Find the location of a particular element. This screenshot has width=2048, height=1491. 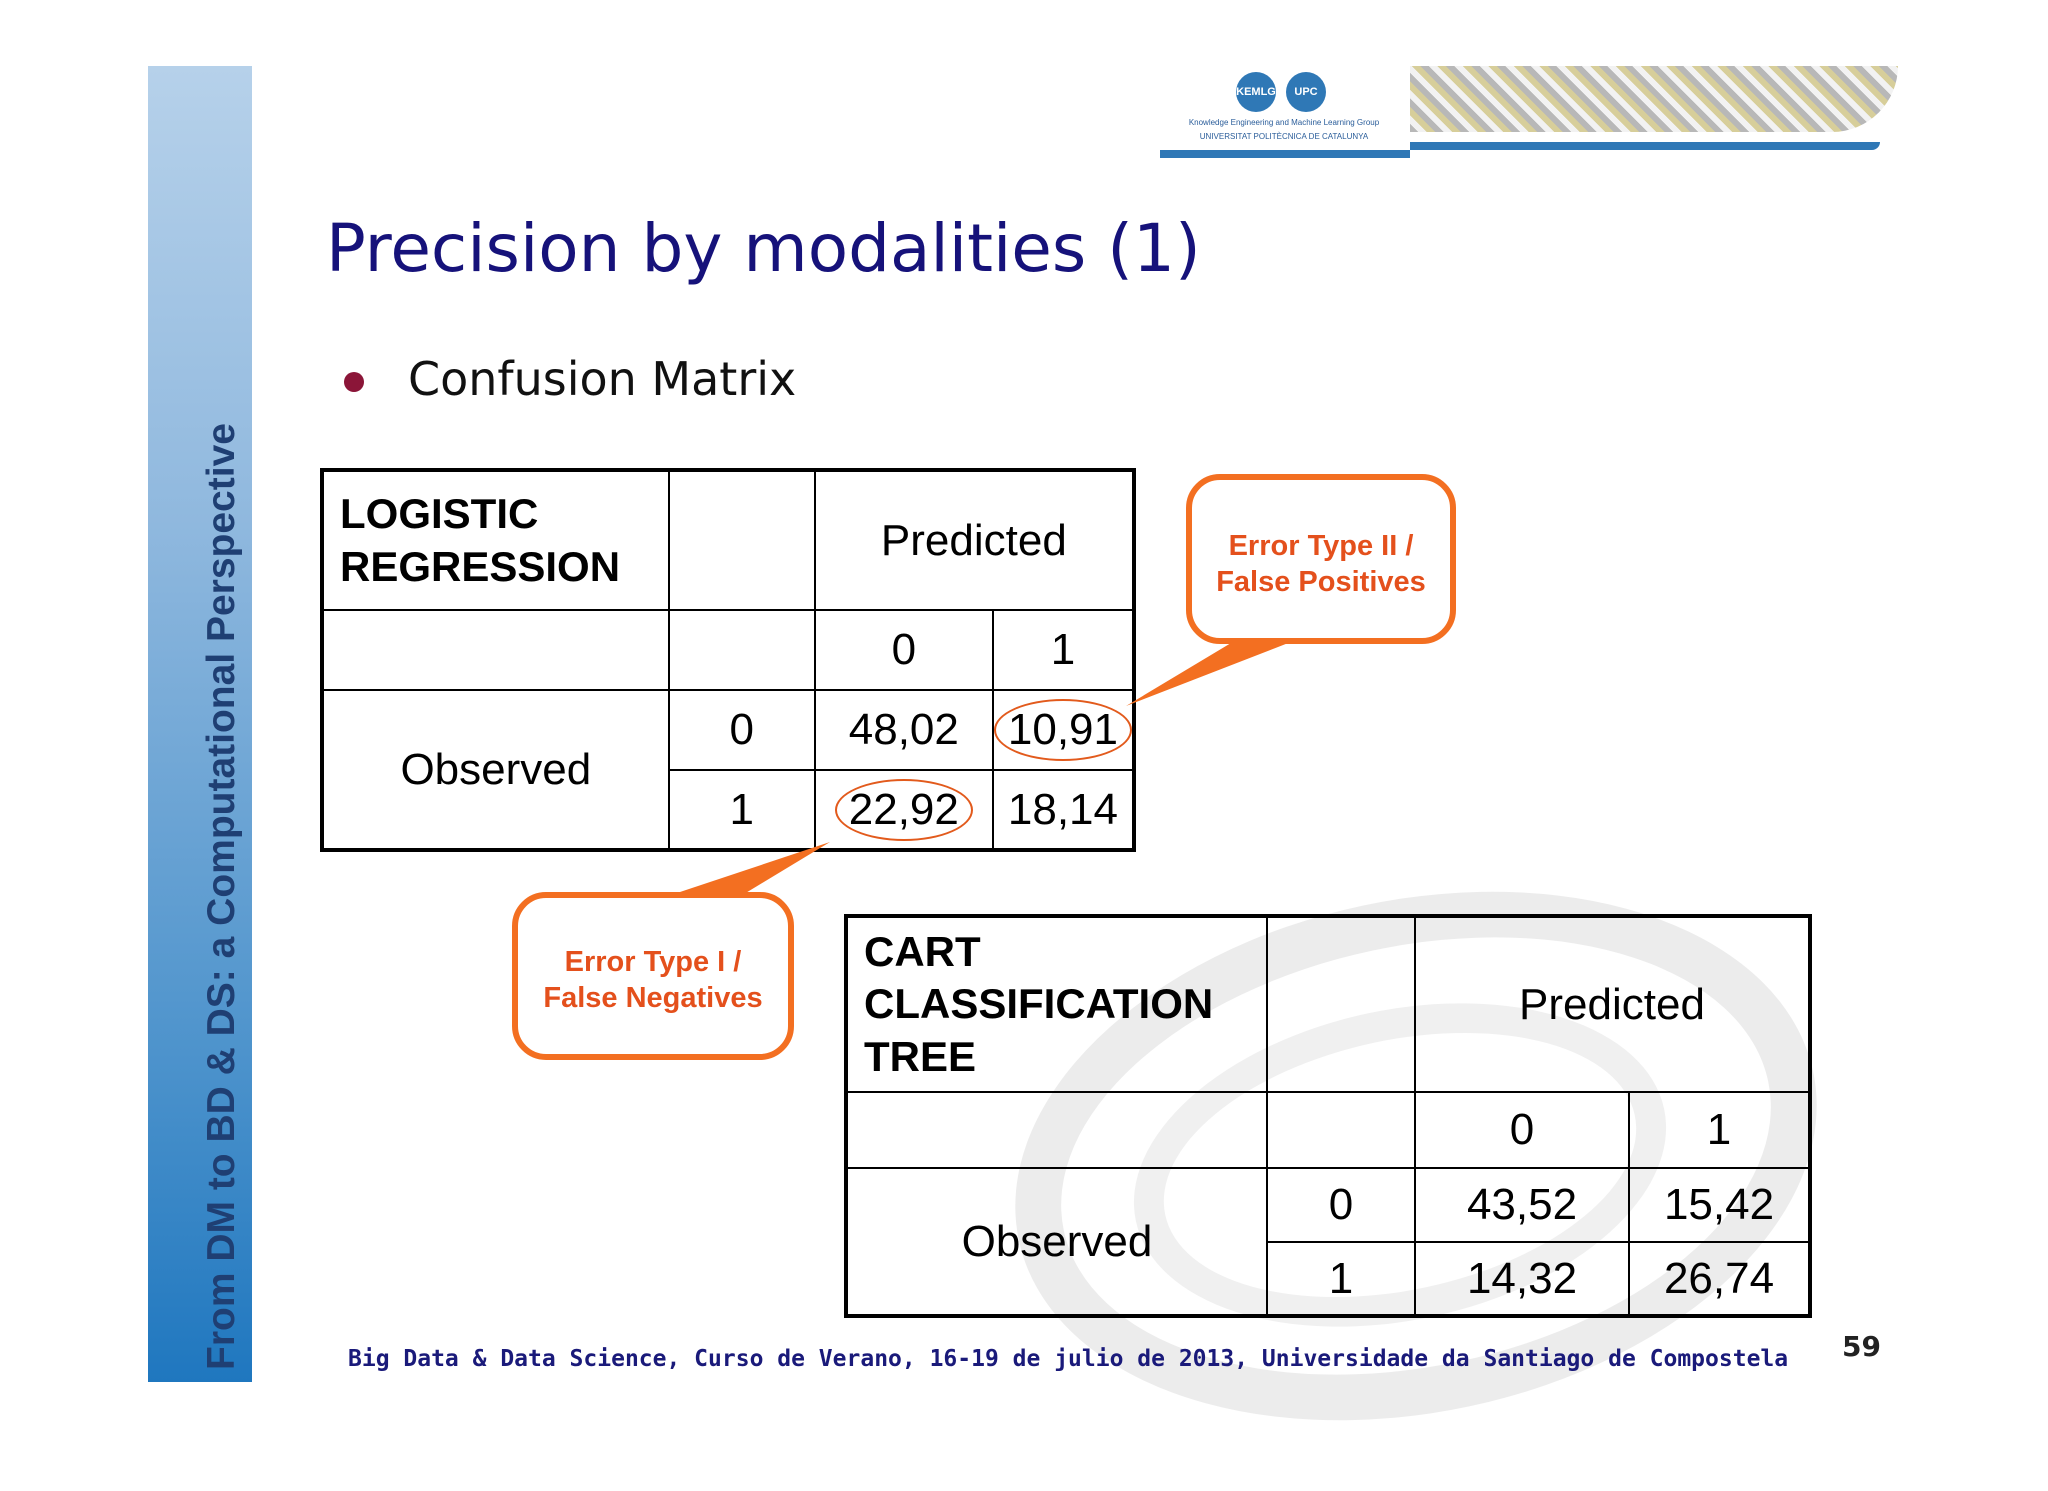

error-type-1-callout: Error Type I / False Negatives is located at coordinates (653, 976).